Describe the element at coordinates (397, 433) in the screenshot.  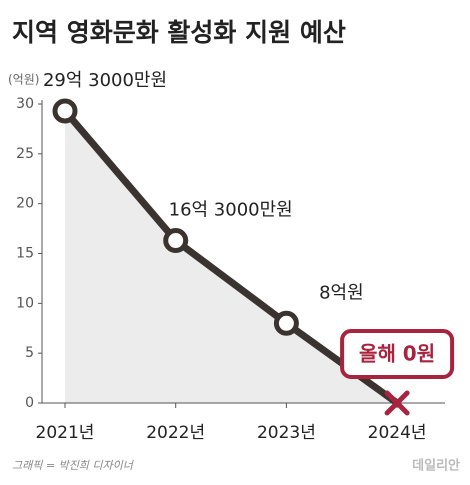
I see `x-tick-label: 2024년` at that location.